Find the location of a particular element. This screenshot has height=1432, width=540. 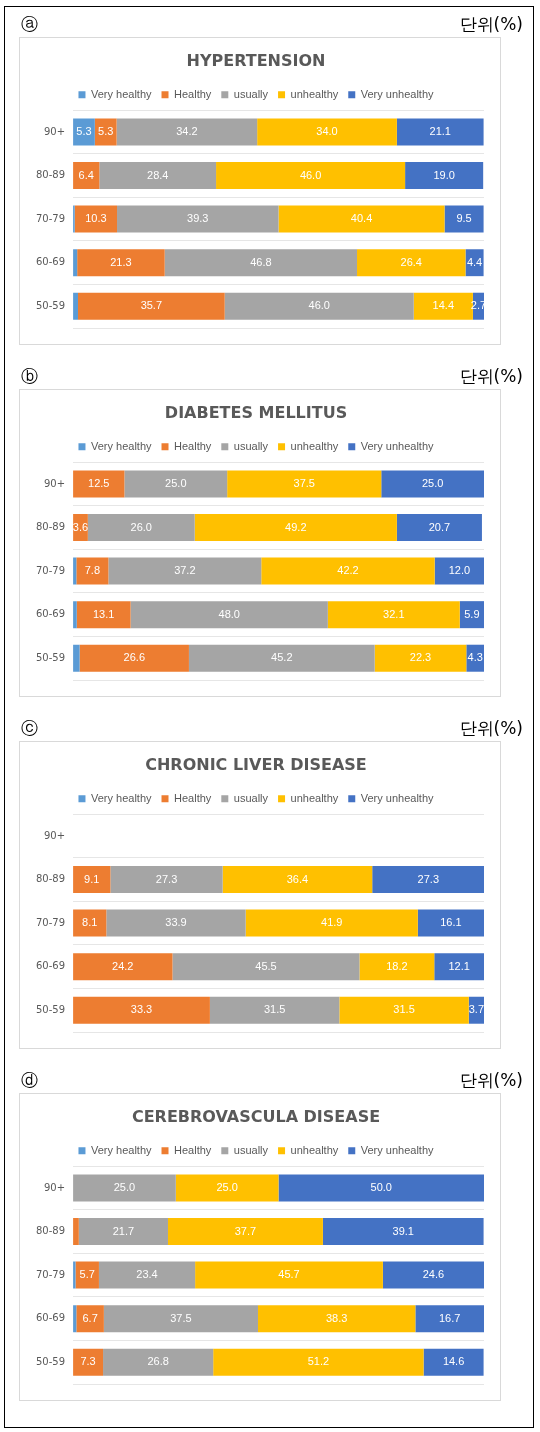

data-label: 45.5 is located at coordinates (266, 965).